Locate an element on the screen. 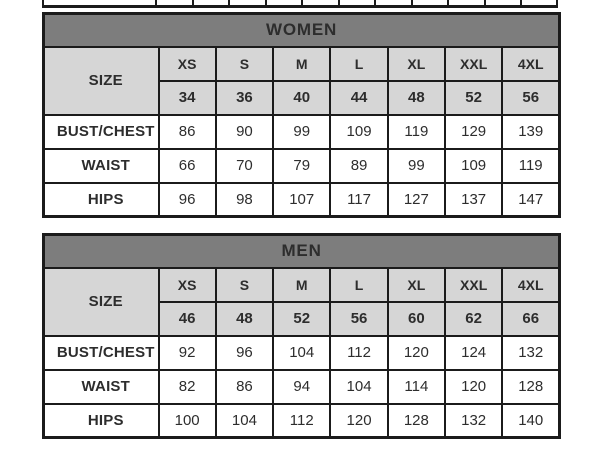  measurement-row: HIPS 100 104 112 120 128 132 140 is located at coordinates (301, 420).